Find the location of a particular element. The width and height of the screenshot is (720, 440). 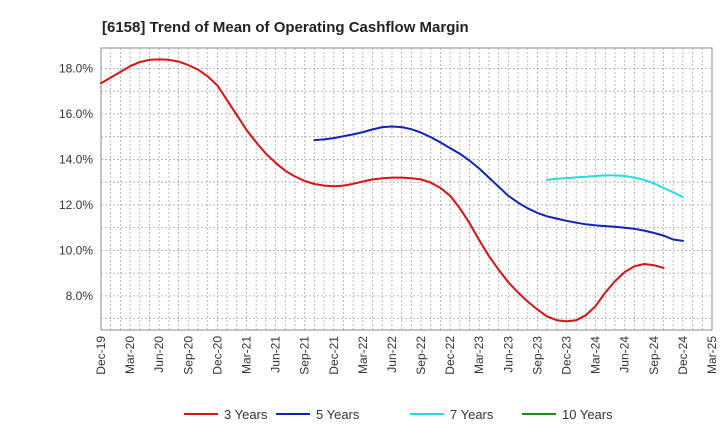

y-tick-label: 18.0% is located at coordinates (76, 68).